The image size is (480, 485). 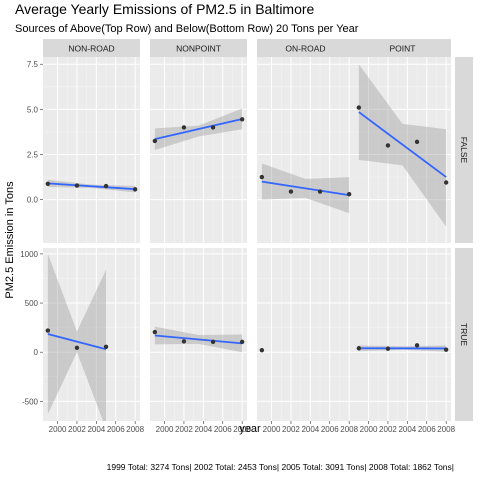 I want to click on y-tick-label: 2.5, so click(x=33, y=155).